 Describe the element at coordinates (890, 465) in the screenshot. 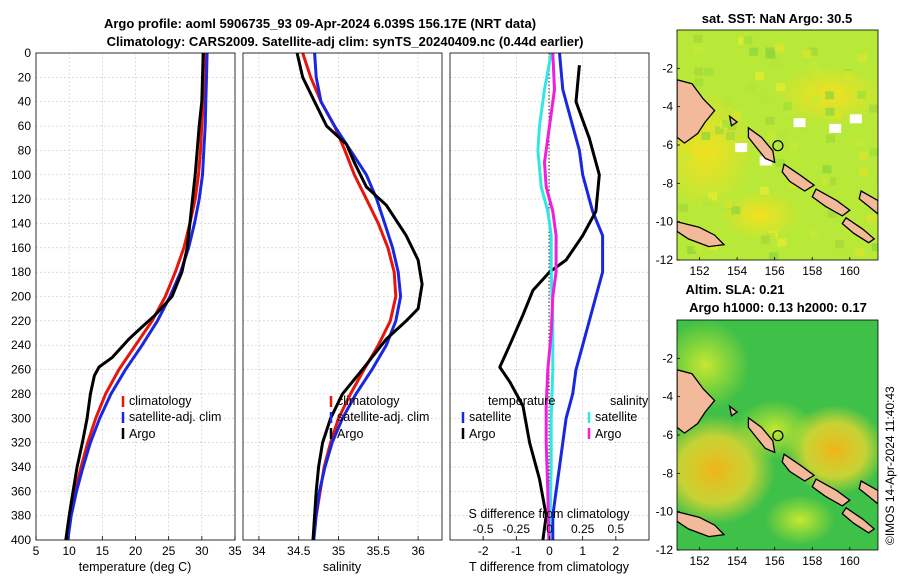

I see `imos-timestamp-watermark: ©IMOS 14-Apr-2024 11:40:43` at that location.